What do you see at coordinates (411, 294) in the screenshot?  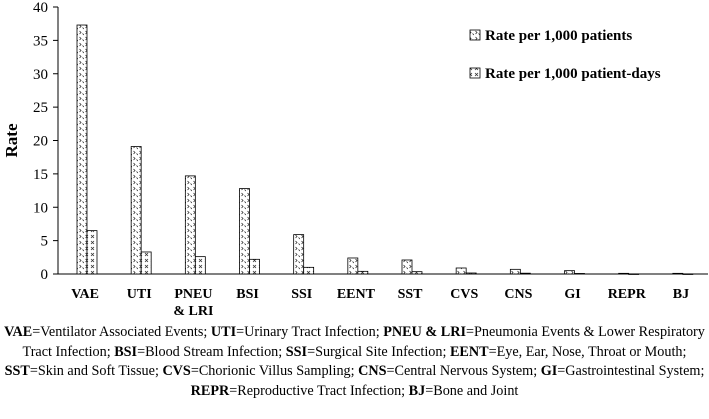 I see `x-tick-label: SST` at bounding box center [411, 294].